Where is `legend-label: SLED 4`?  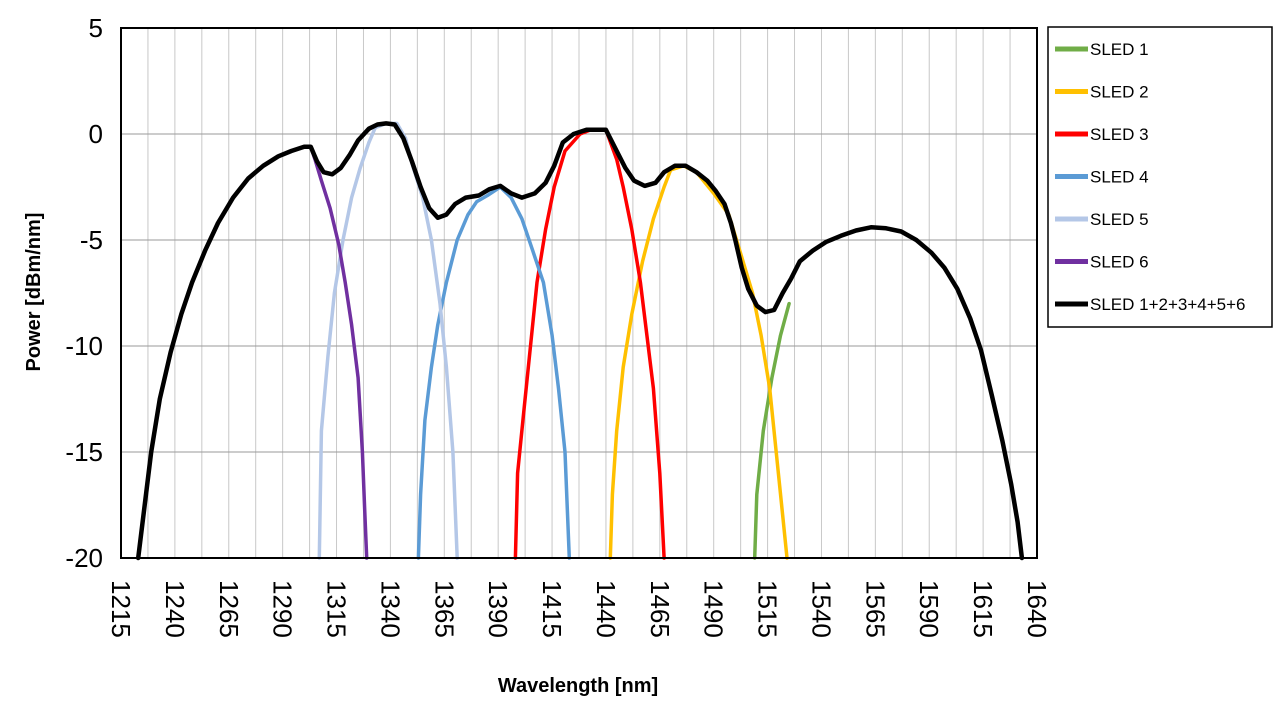 legend-label: SLED 4 is located at coordinates (1119, 177).